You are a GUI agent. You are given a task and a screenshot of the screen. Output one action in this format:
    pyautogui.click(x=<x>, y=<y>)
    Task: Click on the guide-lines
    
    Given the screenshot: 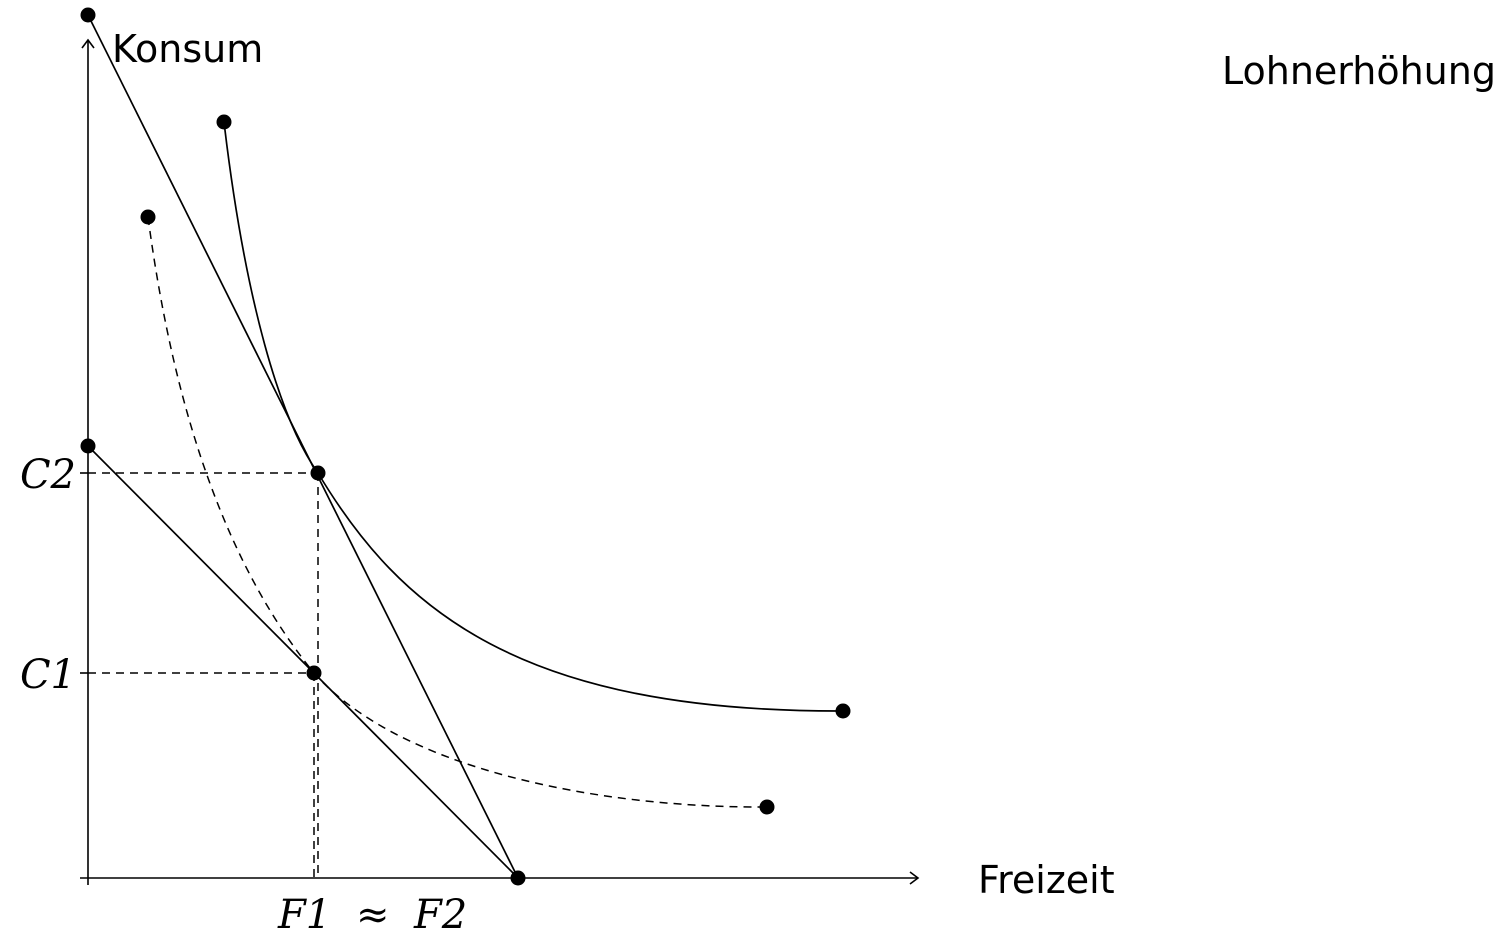 What is the action you would take?
    pyautogui.click(x=203, y=675)
    